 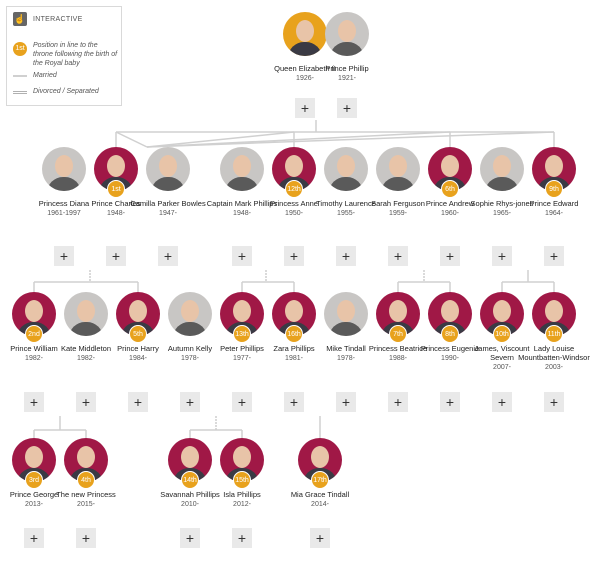 I want to click on person-years: 2012-, so click(x=242, y=504).